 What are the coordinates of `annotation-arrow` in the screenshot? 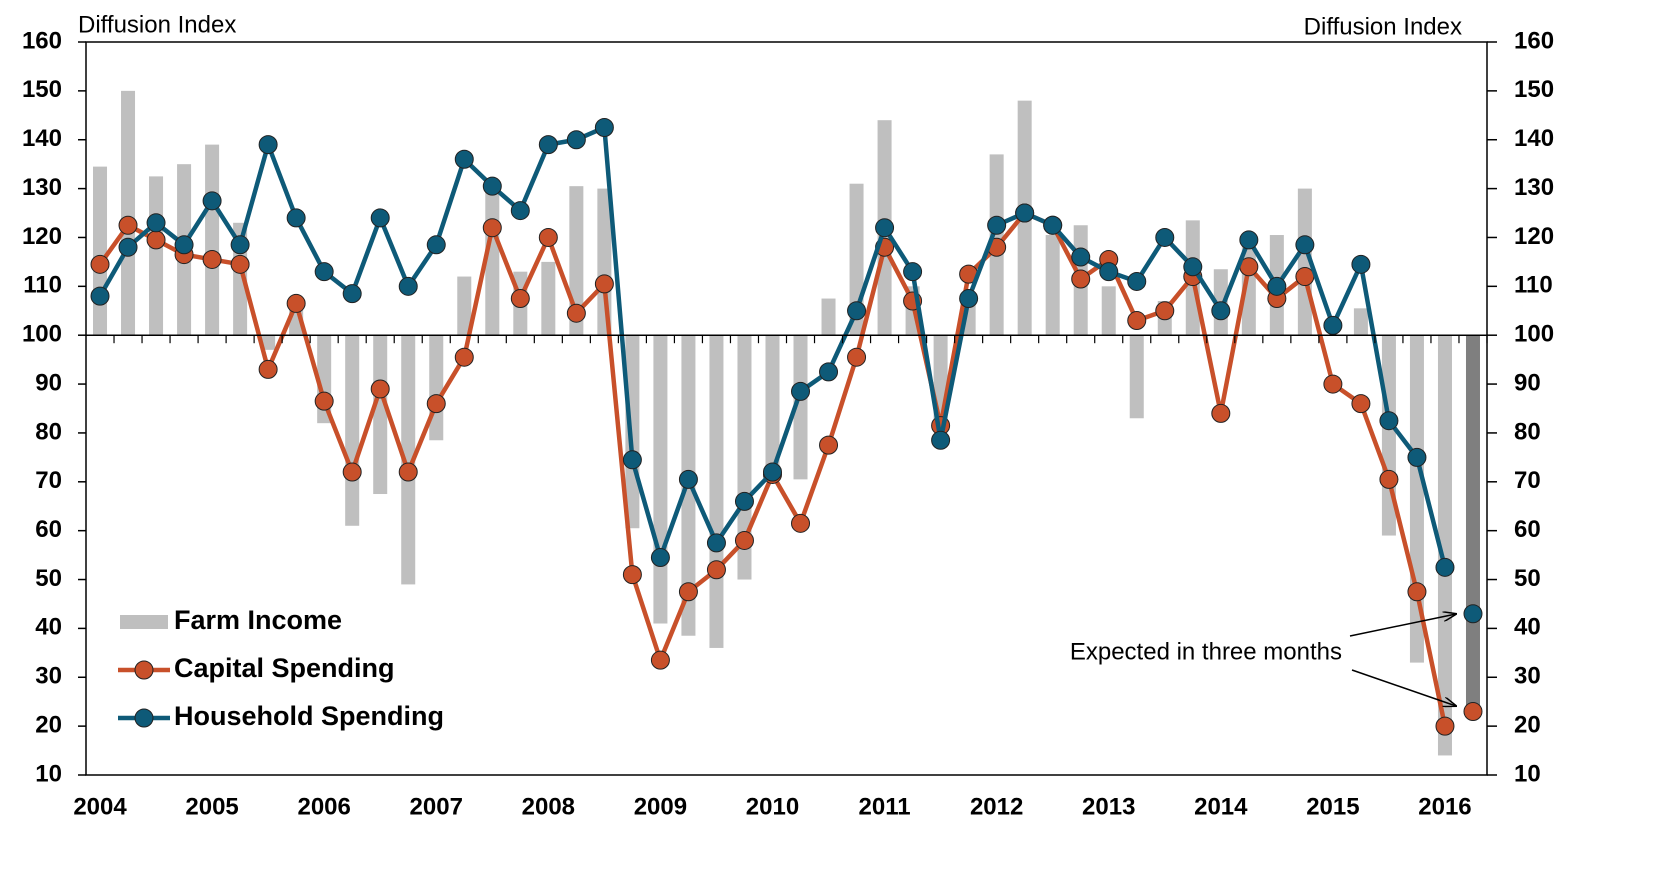 It's located at (1402, 625).